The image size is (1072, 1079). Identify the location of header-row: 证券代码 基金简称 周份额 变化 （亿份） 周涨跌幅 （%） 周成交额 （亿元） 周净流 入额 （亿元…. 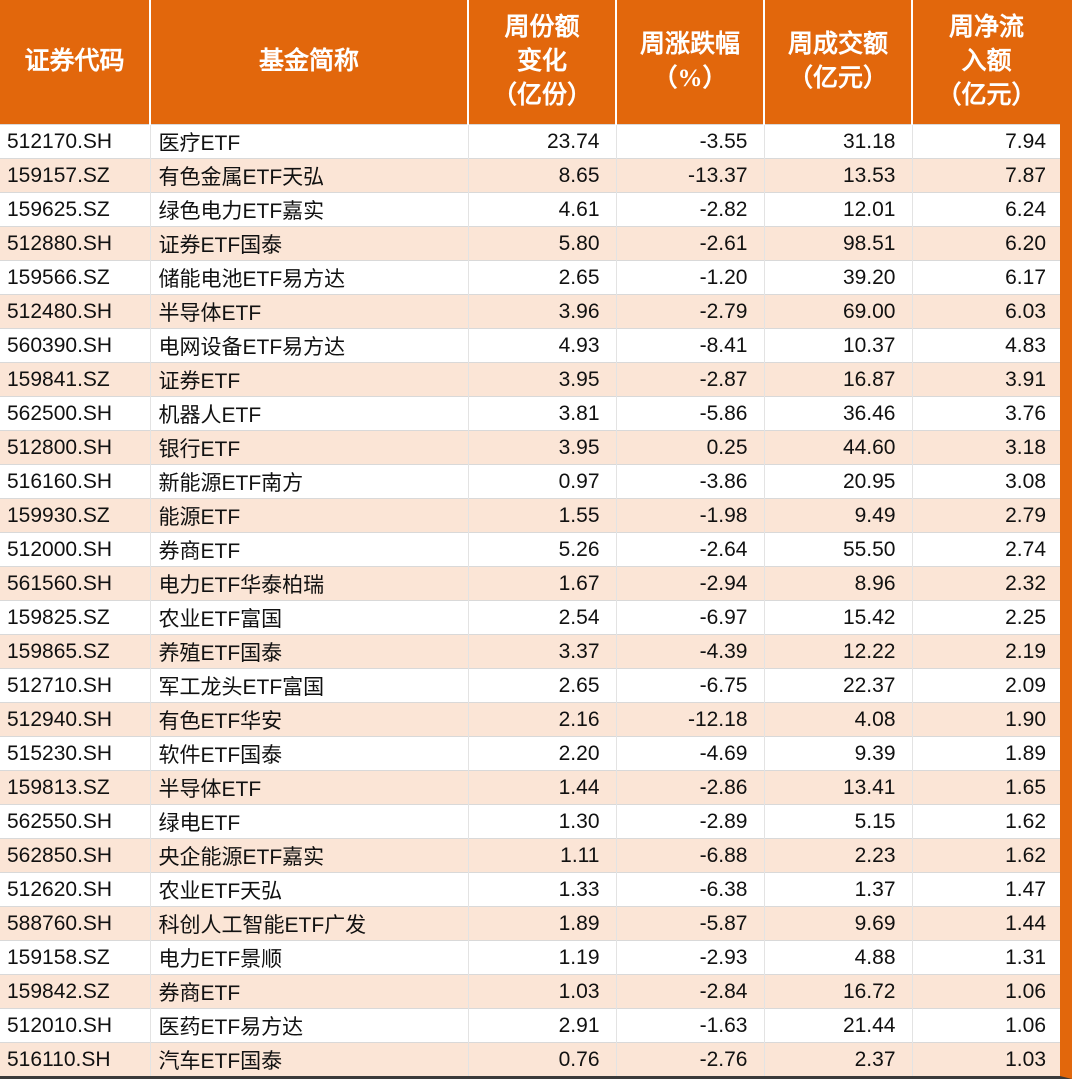
(530, 62).